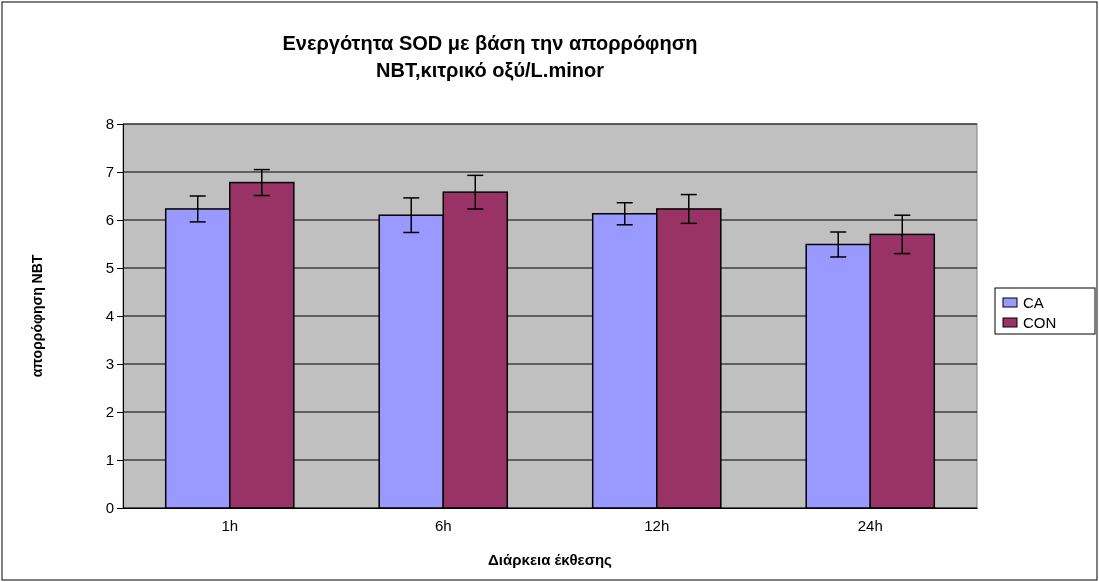  Describe the element at coordinates (870, 525) in the screenshot. I see `x-tick-label: 24h` at that location.